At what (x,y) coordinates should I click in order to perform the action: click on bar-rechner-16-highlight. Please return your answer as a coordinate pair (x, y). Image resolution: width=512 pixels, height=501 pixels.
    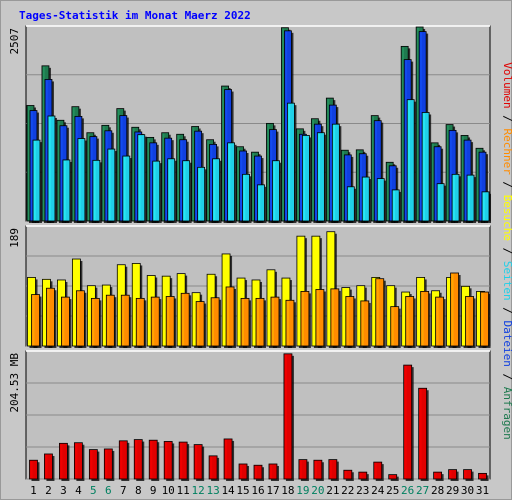
    Looking at the image, I should click on (258, 322).